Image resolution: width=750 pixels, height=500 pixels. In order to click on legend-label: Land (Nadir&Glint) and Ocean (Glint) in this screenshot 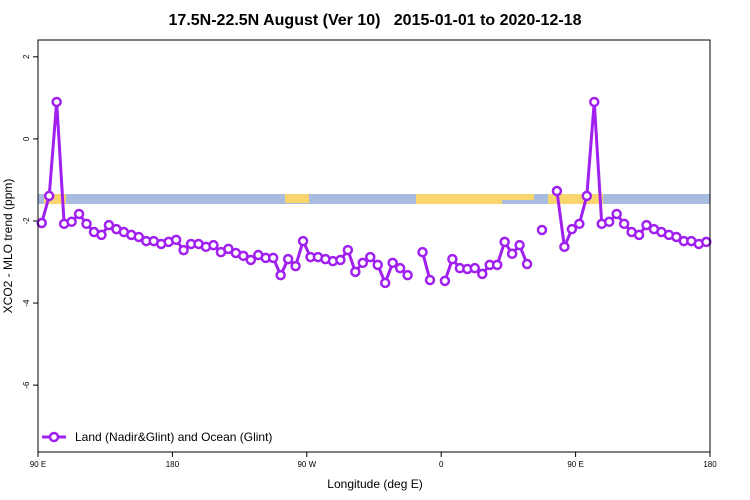, I will do `click(173, 437)`.